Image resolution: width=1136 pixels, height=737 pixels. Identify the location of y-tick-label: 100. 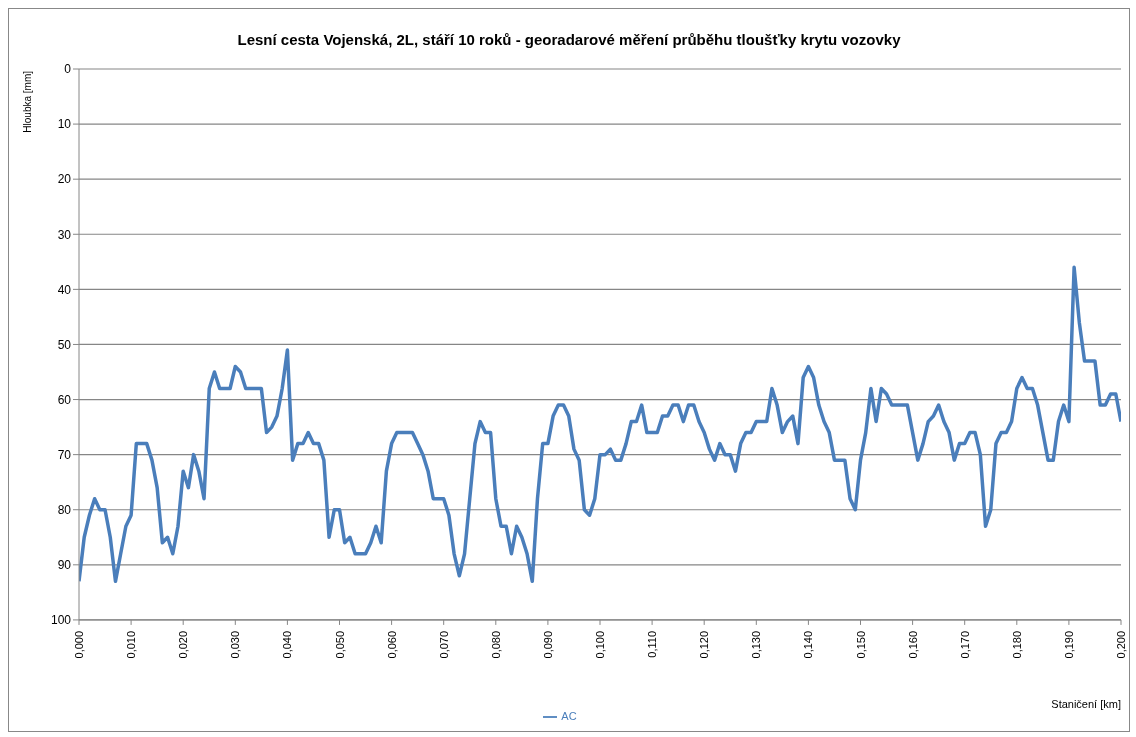
(61, 620).